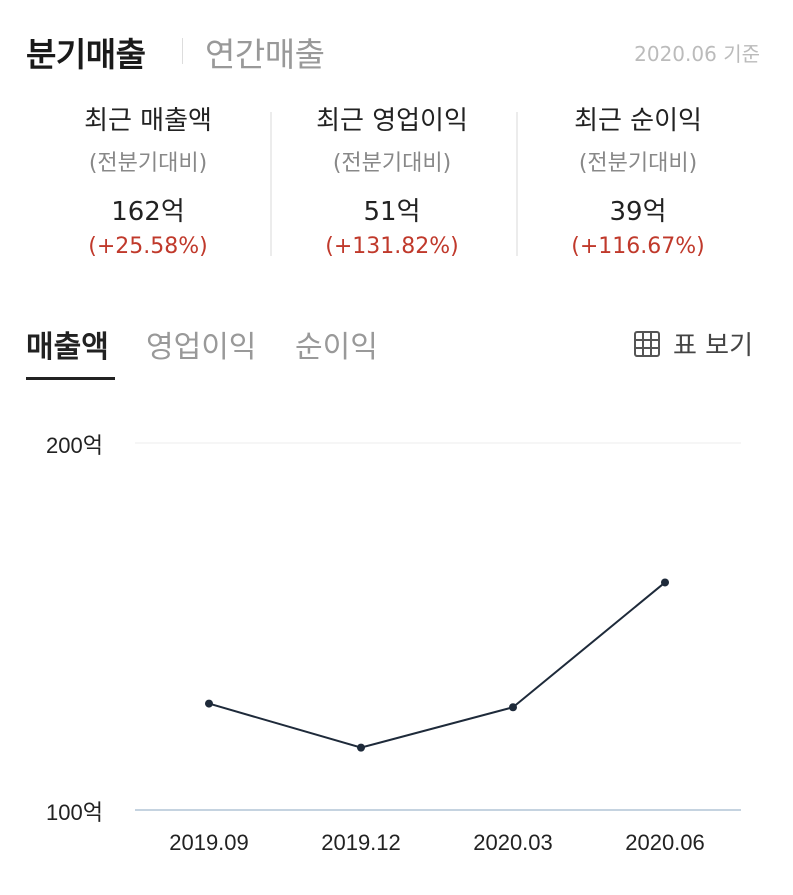 The image size is (793, 895). Describe the element at coordinates (513, 842) in the screenshot. I see `x-tick-label: 2020.03` at that location.